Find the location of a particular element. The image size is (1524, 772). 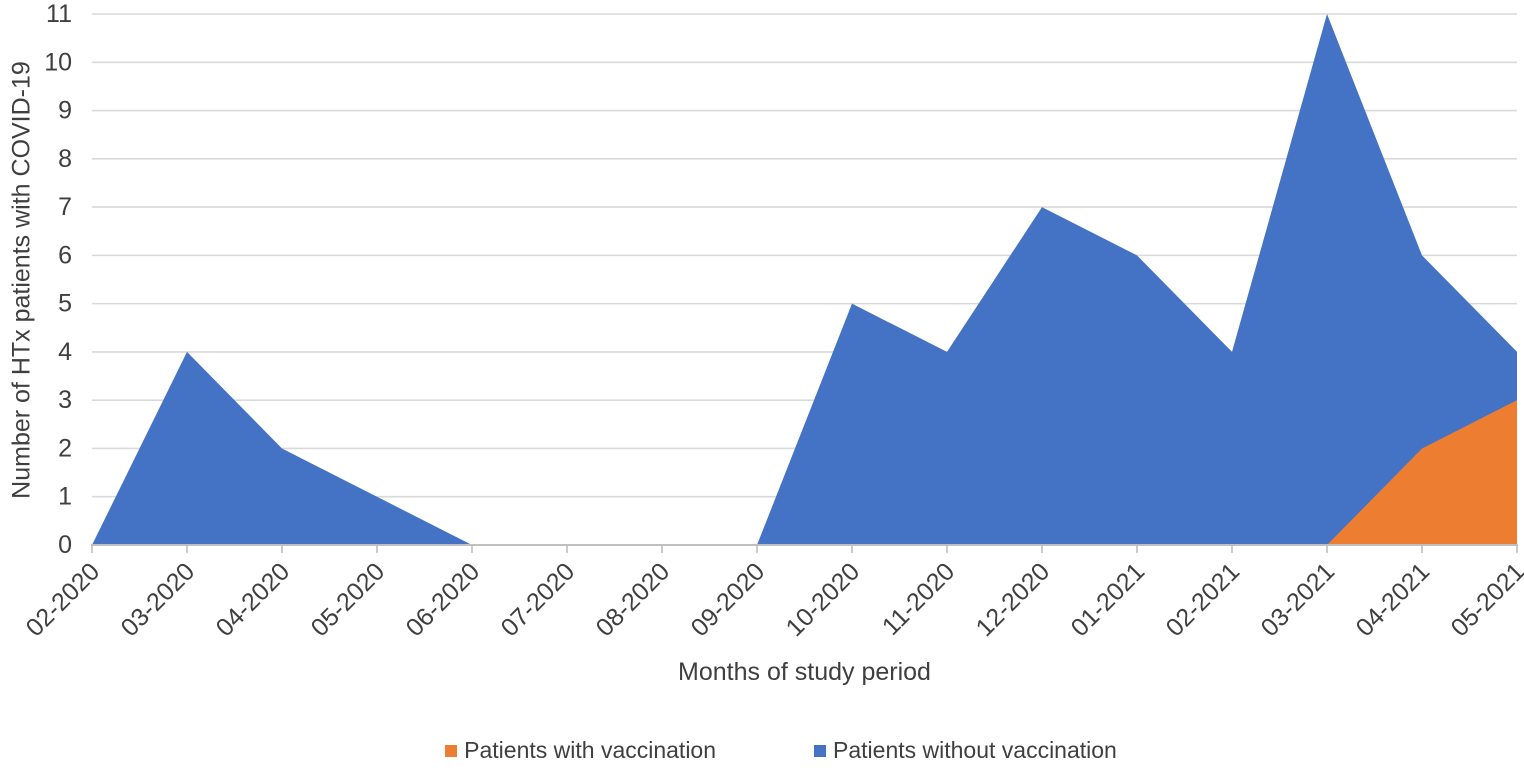

y-tick-label: 7 is located at coordinates (65, 207).